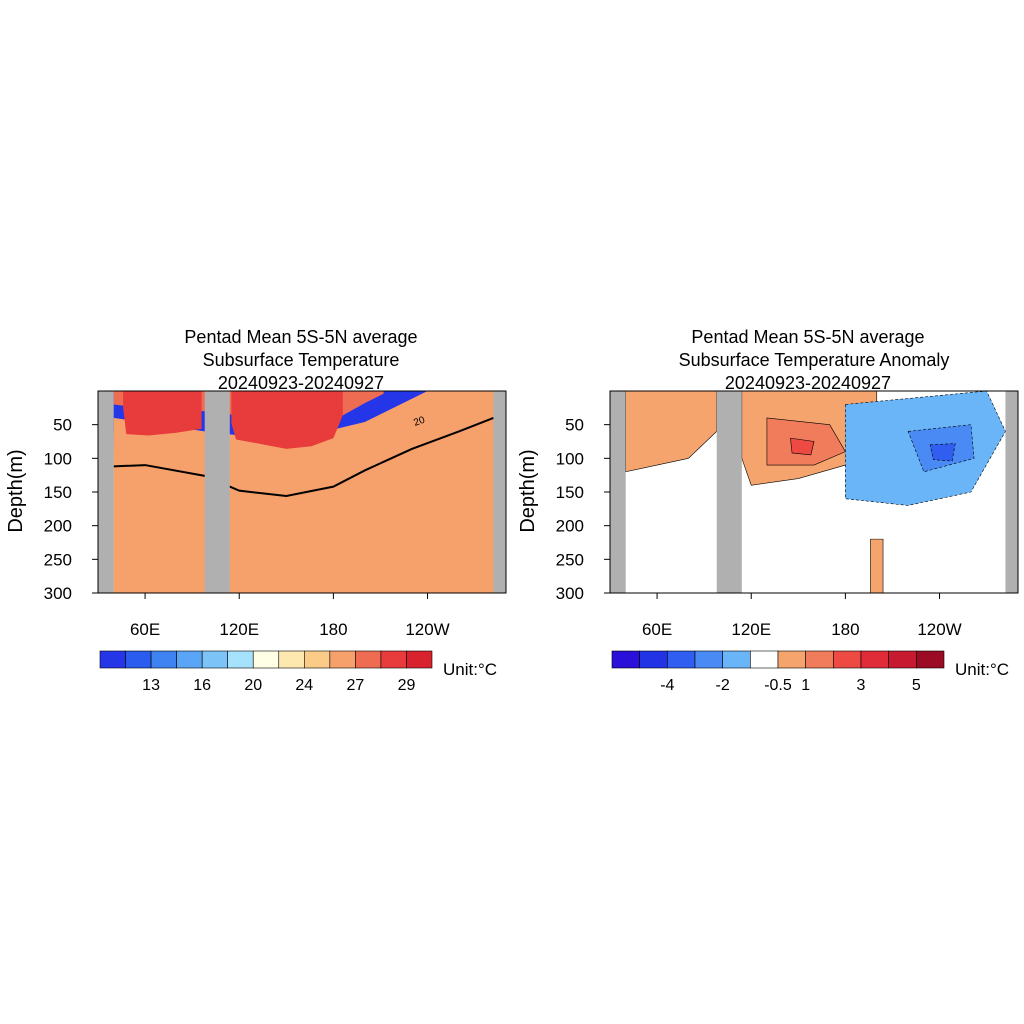 This screenshot has height=1024, width=1024. What do you see at coordinates (778, 672) in the screenshot?
I see `anomaly-colorbar: -4 -2 -0.5 1 3 5` at bounding box center [778, 672].